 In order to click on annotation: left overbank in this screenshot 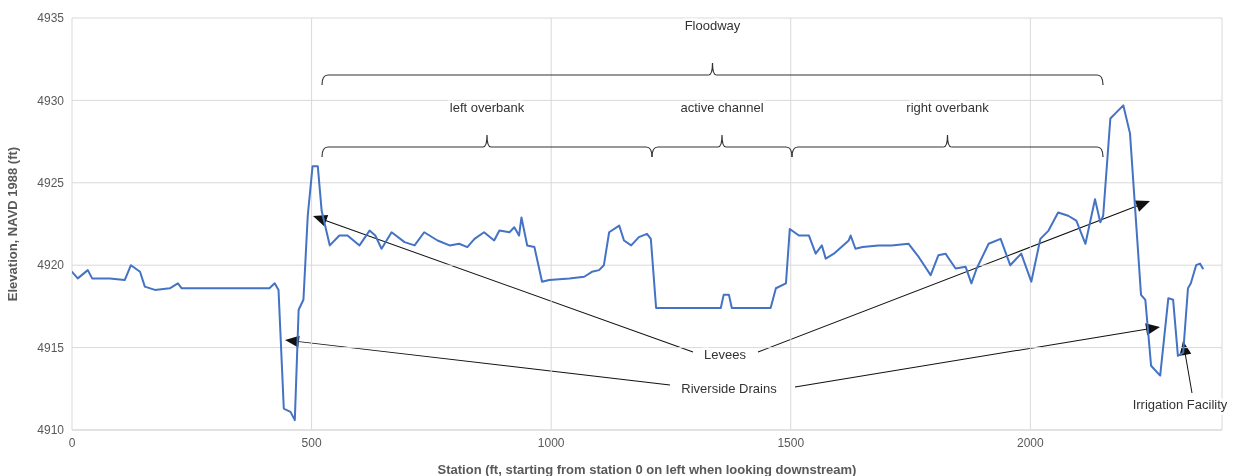, I will do `click(487, 107)`.